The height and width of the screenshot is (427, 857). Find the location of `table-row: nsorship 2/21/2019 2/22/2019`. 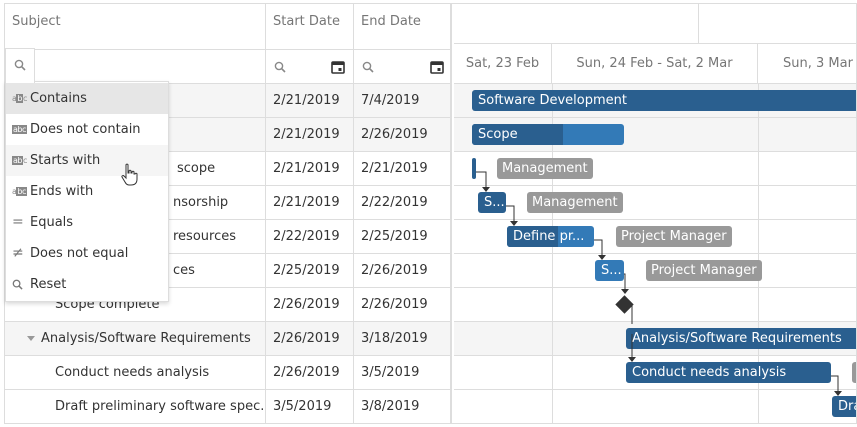

table-row: nsorship 2/21/2019 2/22/2019 is located at coordinates (227, 203).